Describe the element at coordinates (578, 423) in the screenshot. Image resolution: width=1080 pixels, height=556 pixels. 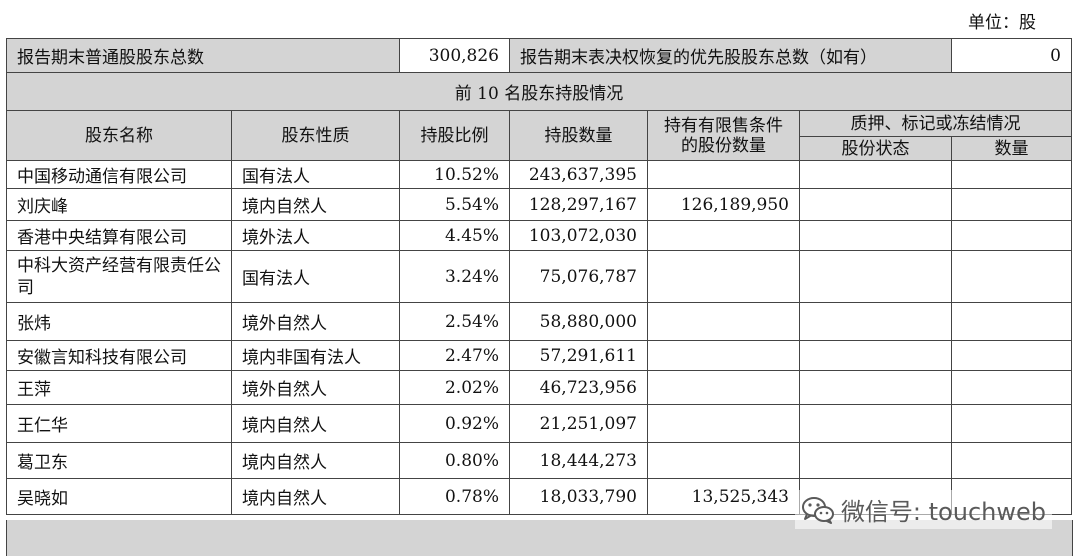
I see `holding-quantity: 21,251,097` at that location.